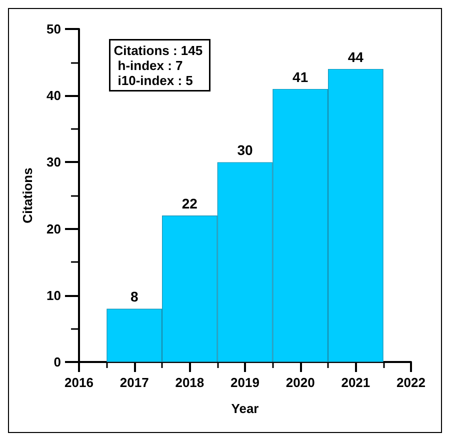 This screenshot has height=441, width=450. What do you see at coordinates (57, 362) in the screenshot?
I see `y-tick-label: 0` at bounding box center [57, 362].